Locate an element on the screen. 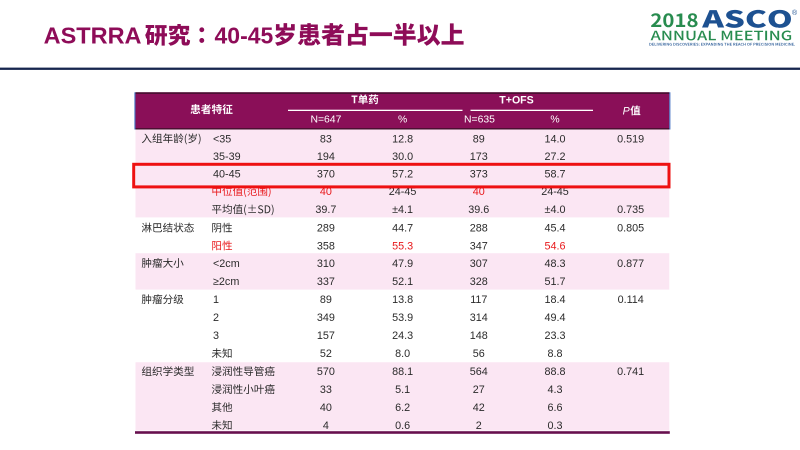 The width and height of the screenshot is (800, 450). svg-text: ASTRRA is located at coordinates (93, 36).